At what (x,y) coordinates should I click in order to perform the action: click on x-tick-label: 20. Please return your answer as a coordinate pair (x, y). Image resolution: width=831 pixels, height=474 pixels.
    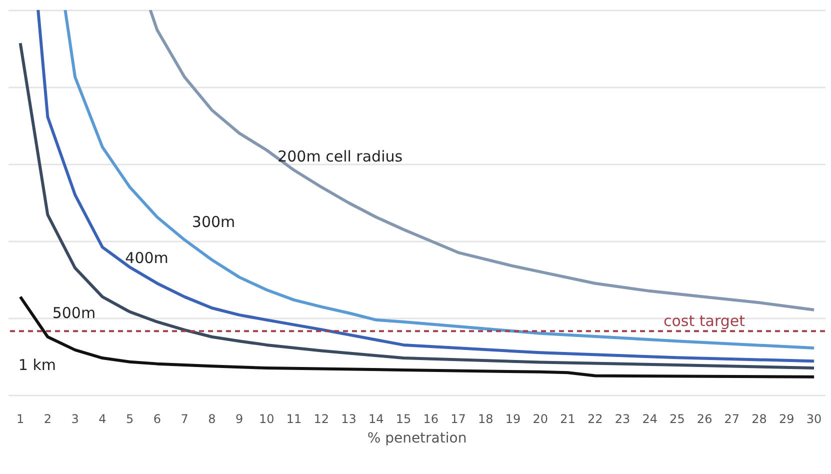
    Looking at the image, I should click on (540, 419).